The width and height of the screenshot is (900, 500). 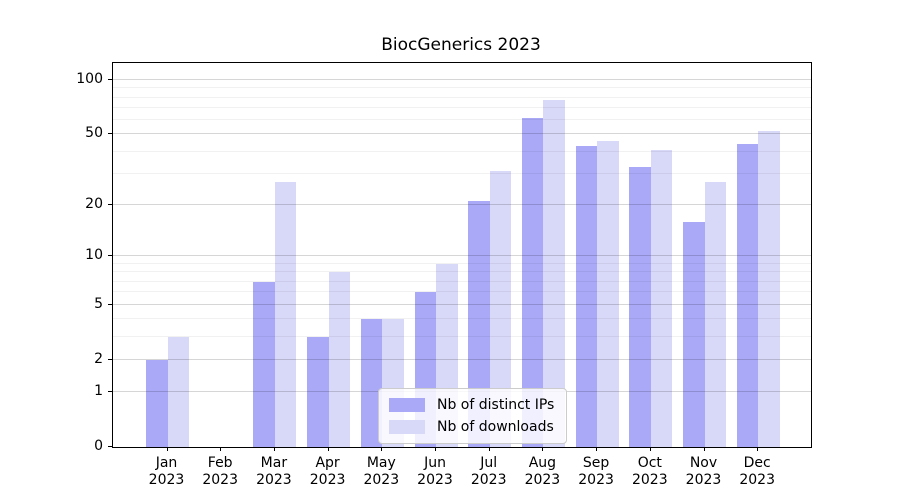 What do you see at coordinates (94, 203) in the screenshot?
I see `y-tick-label: 20` at bounding box center [94, 203].